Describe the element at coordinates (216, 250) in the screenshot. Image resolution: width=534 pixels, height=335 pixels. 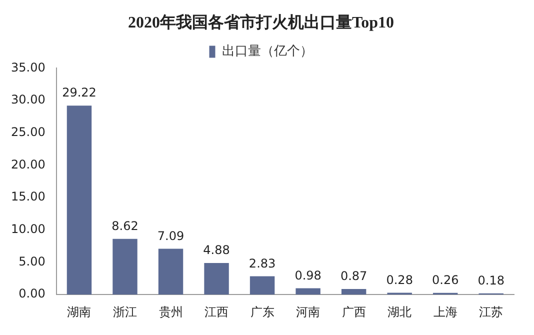
I see `data-label: 4.88` at that location.